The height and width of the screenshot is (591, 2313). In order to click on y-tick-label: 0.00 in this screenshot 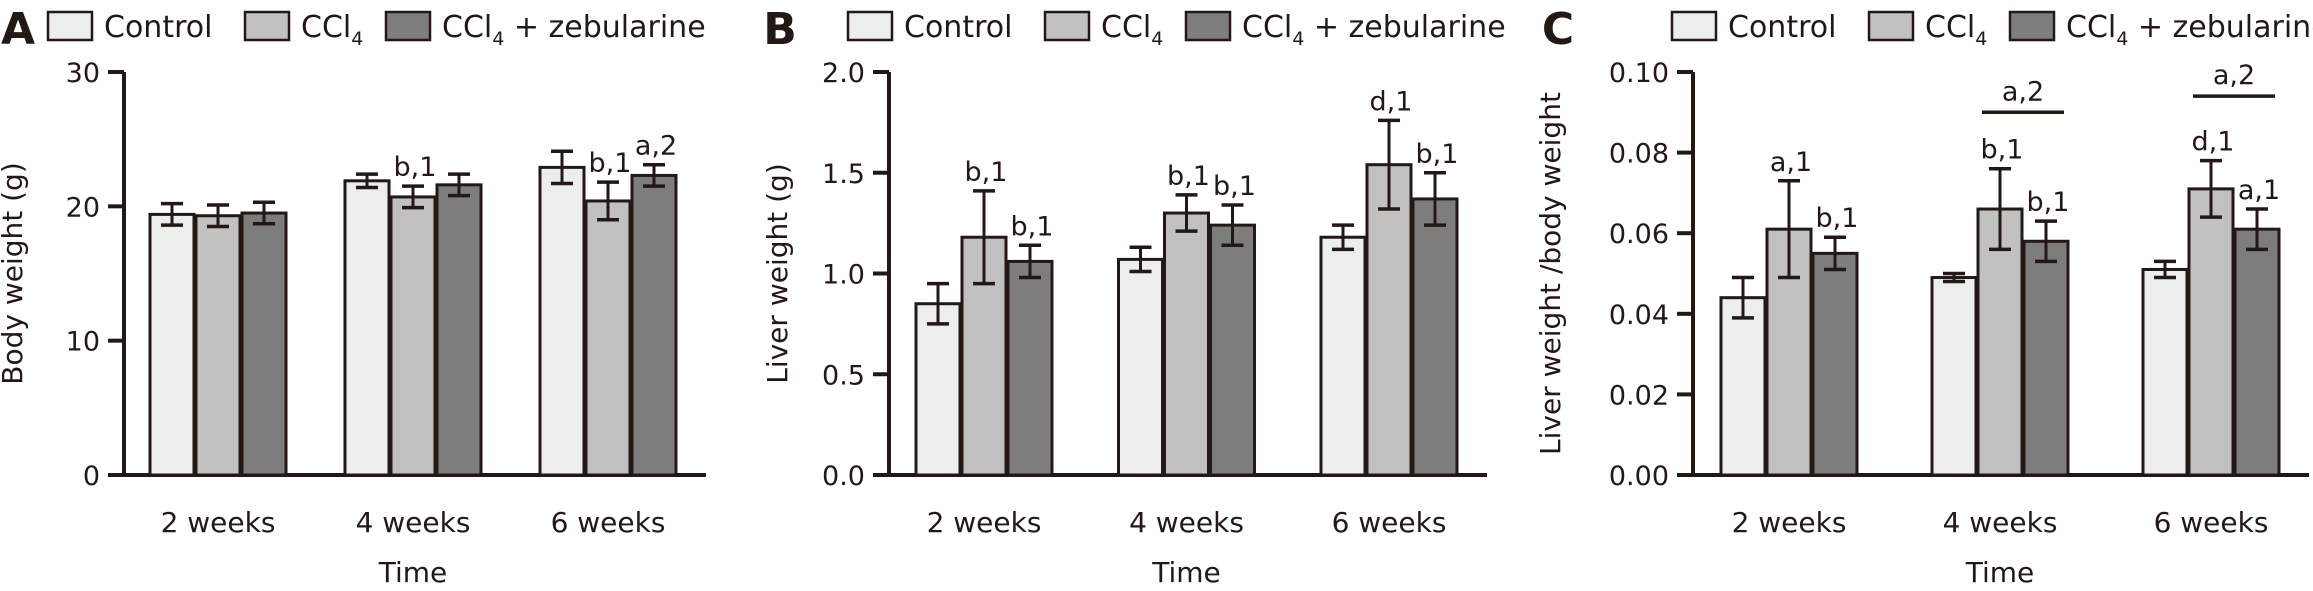, I will do `click(1639, 476)`.